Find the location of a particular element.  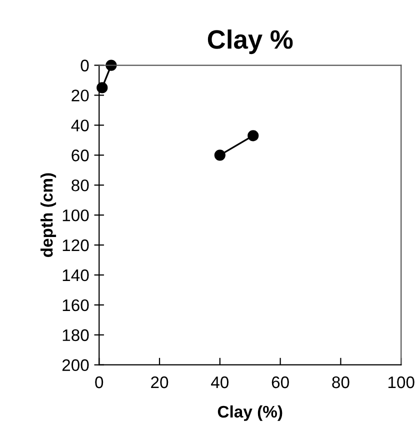

x-axis-title: Clay (%) is located at coordinates (250, 413).